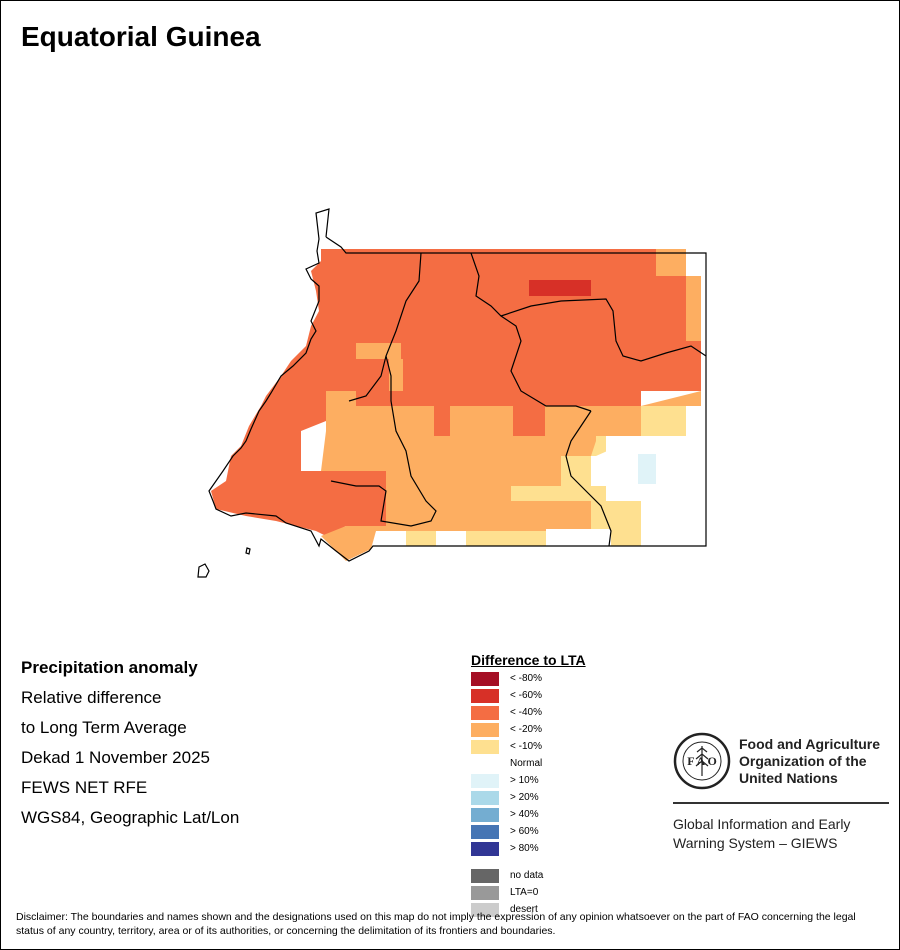 This screenshot has width=900, height=950. What do you see at coordinates (104, 727) in the screenshot?
I see `info-line: to Long Term Average` at bounding box center [104, 727].